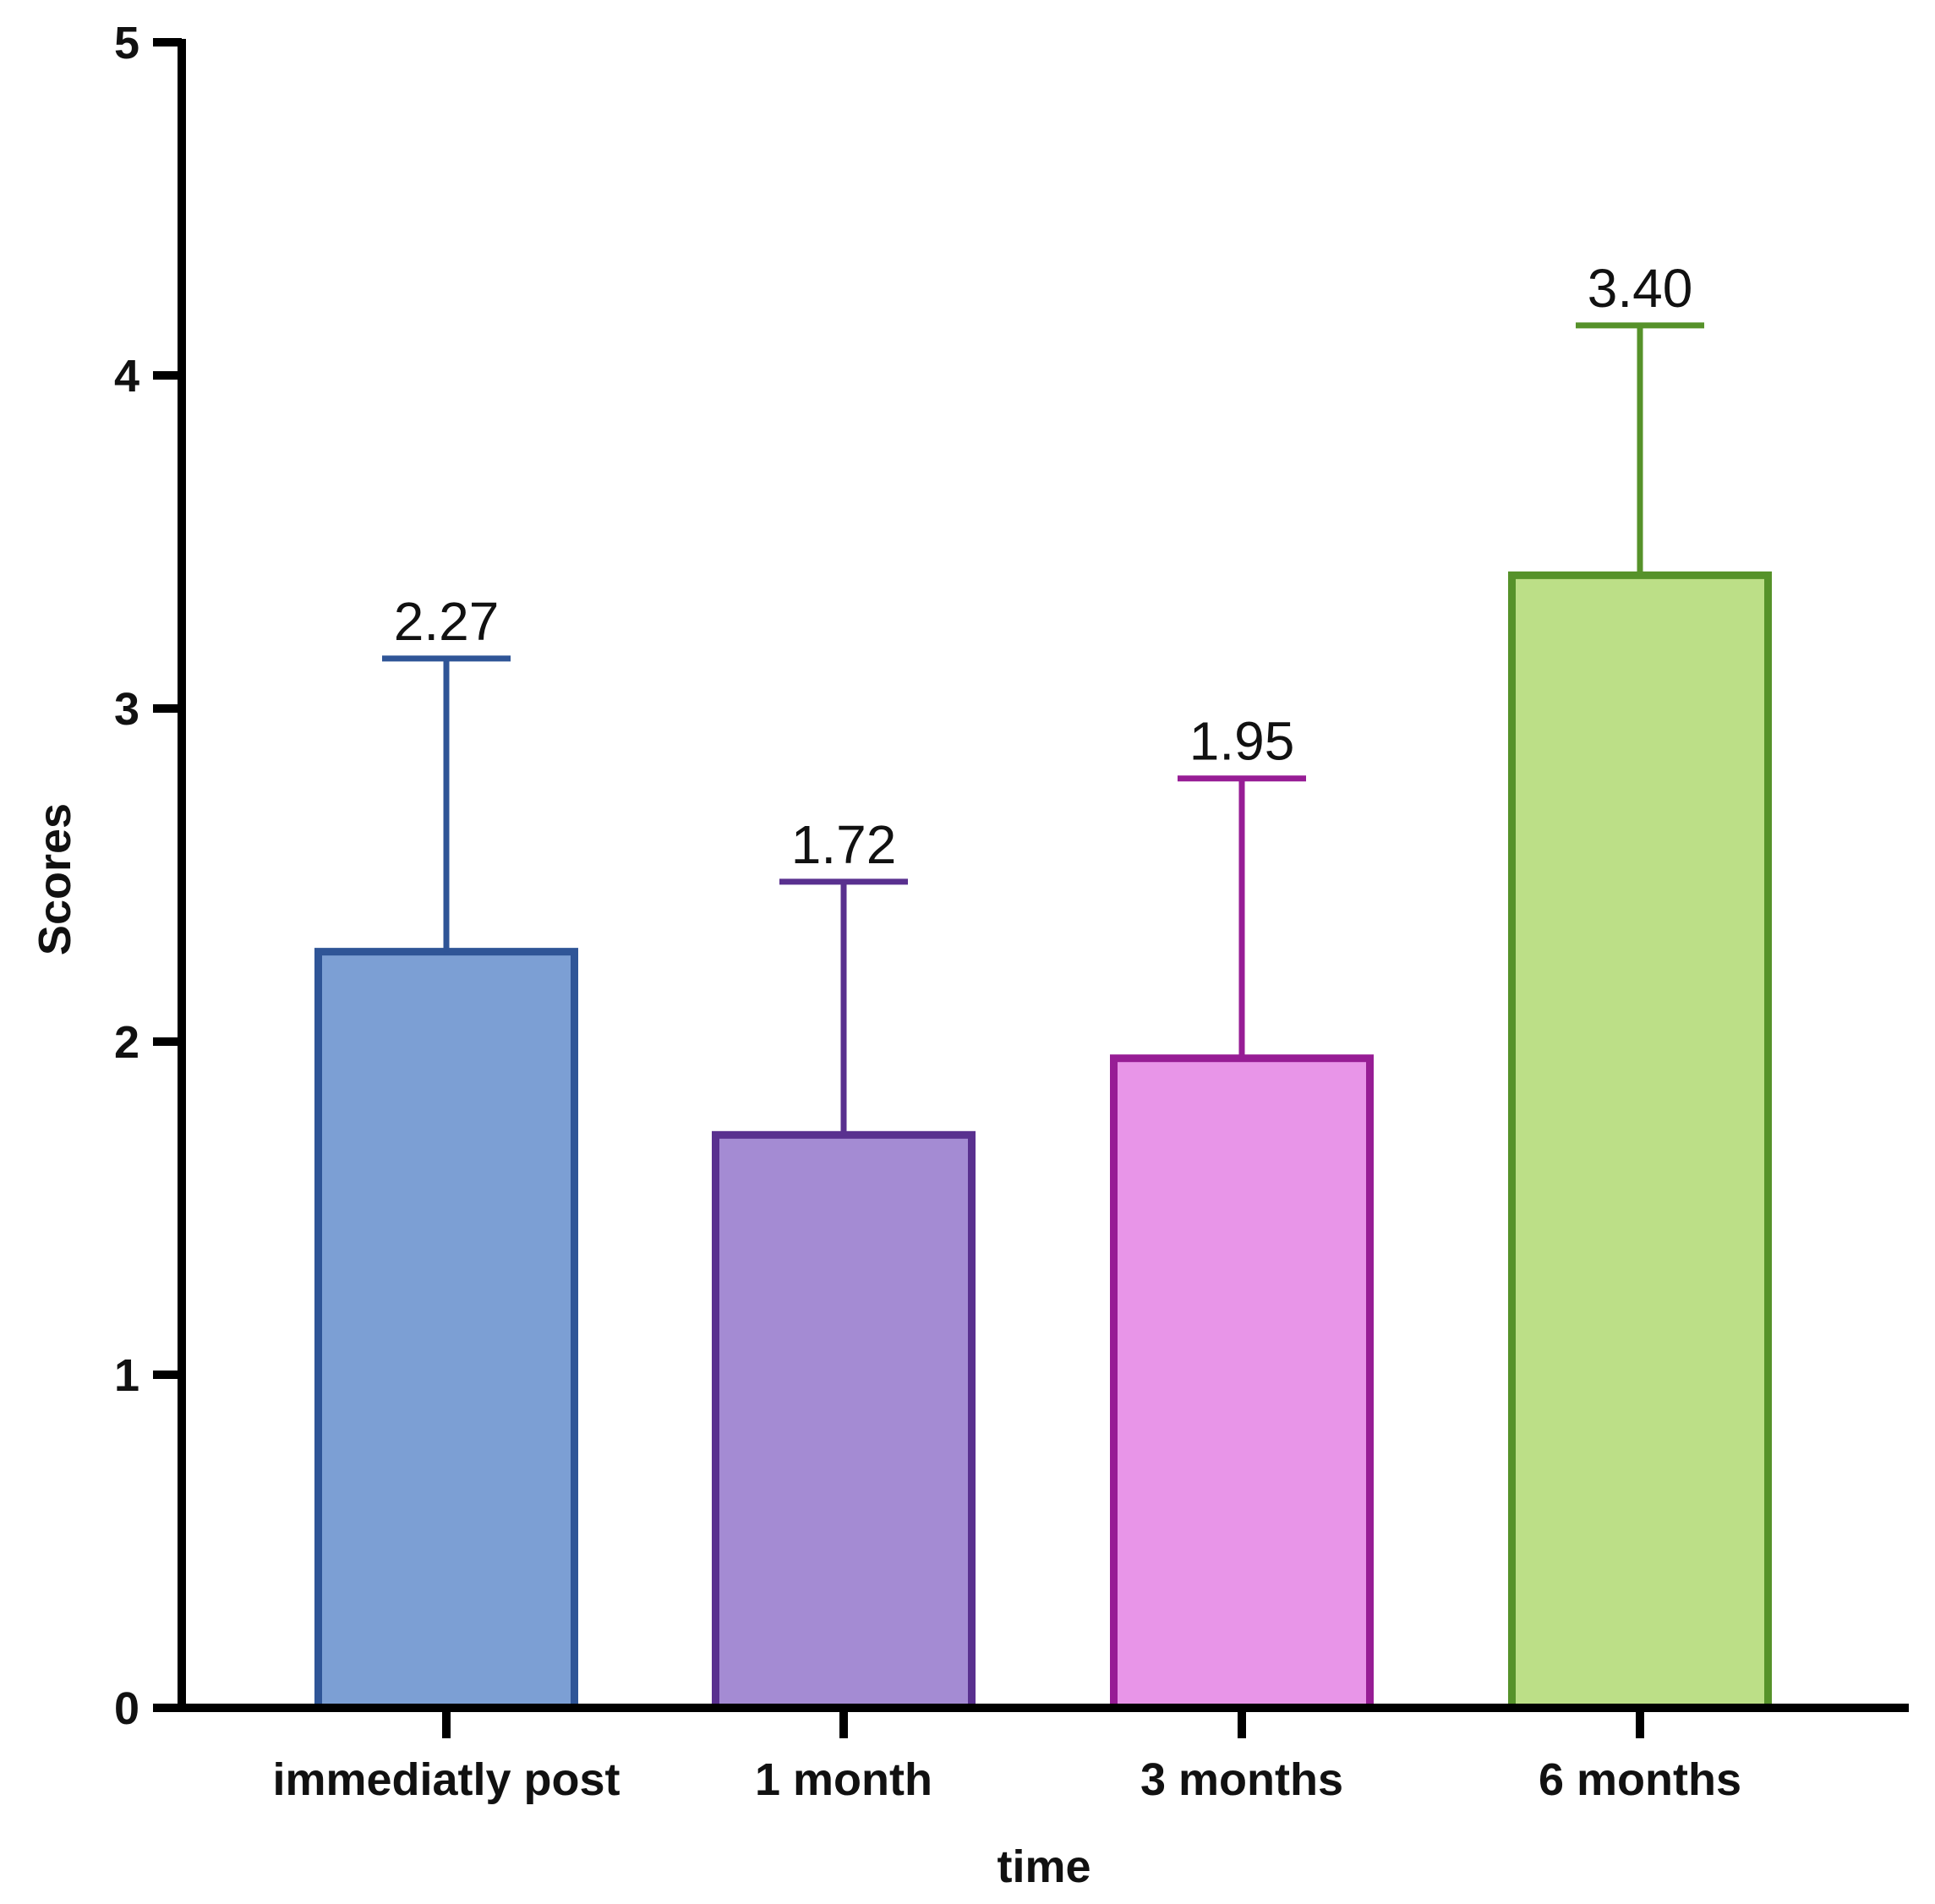 The height and width of the screenshot is (1904, 1935). Describe the element at coordinates (126, 709) in the screenshot. I see `y-tick-label: 3` at that location.